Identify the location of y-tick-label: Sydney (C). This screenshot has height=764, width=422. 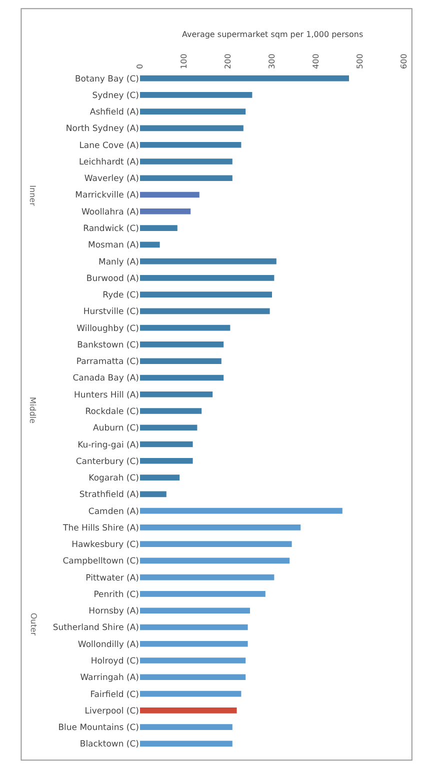
(115, 95).